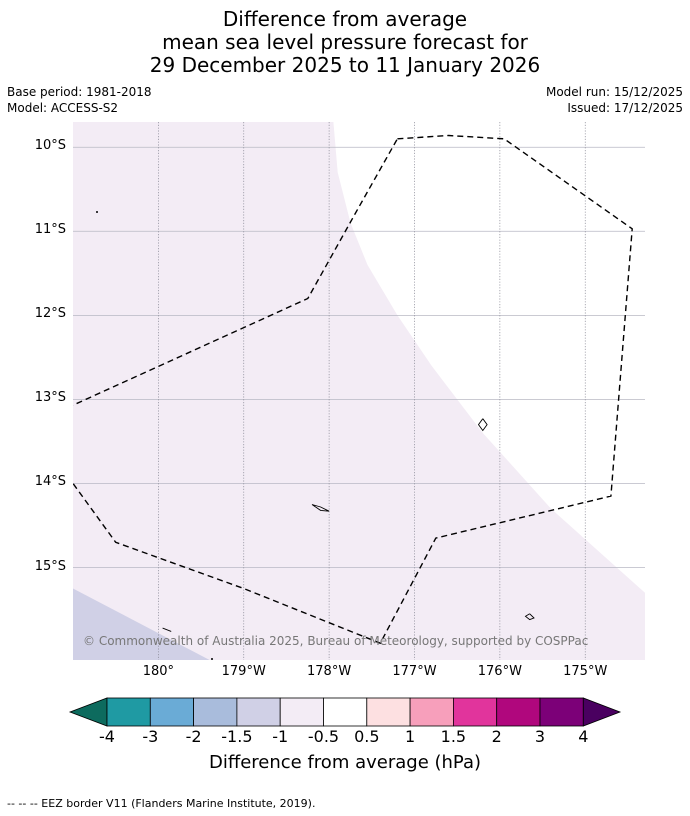 This screenshot has height=816, width=690. Describe the element at coordinates (280, 736) in the screenshot. I see `colorbar-tick-label: -1` at that location.